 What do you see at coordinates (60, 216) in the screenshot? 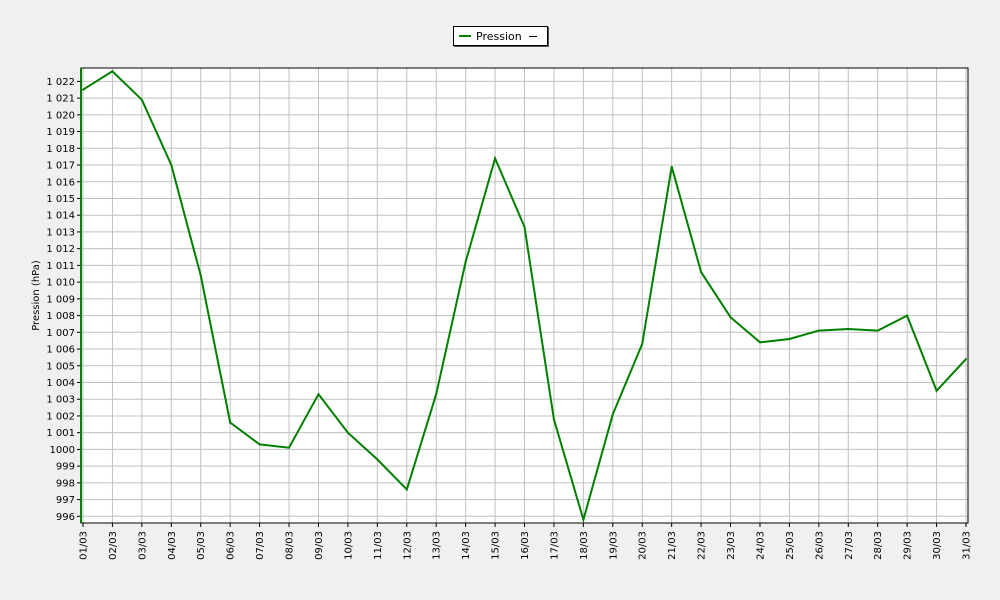
I see `y-tick-label: 1 014` at bounding box center [60, 216].